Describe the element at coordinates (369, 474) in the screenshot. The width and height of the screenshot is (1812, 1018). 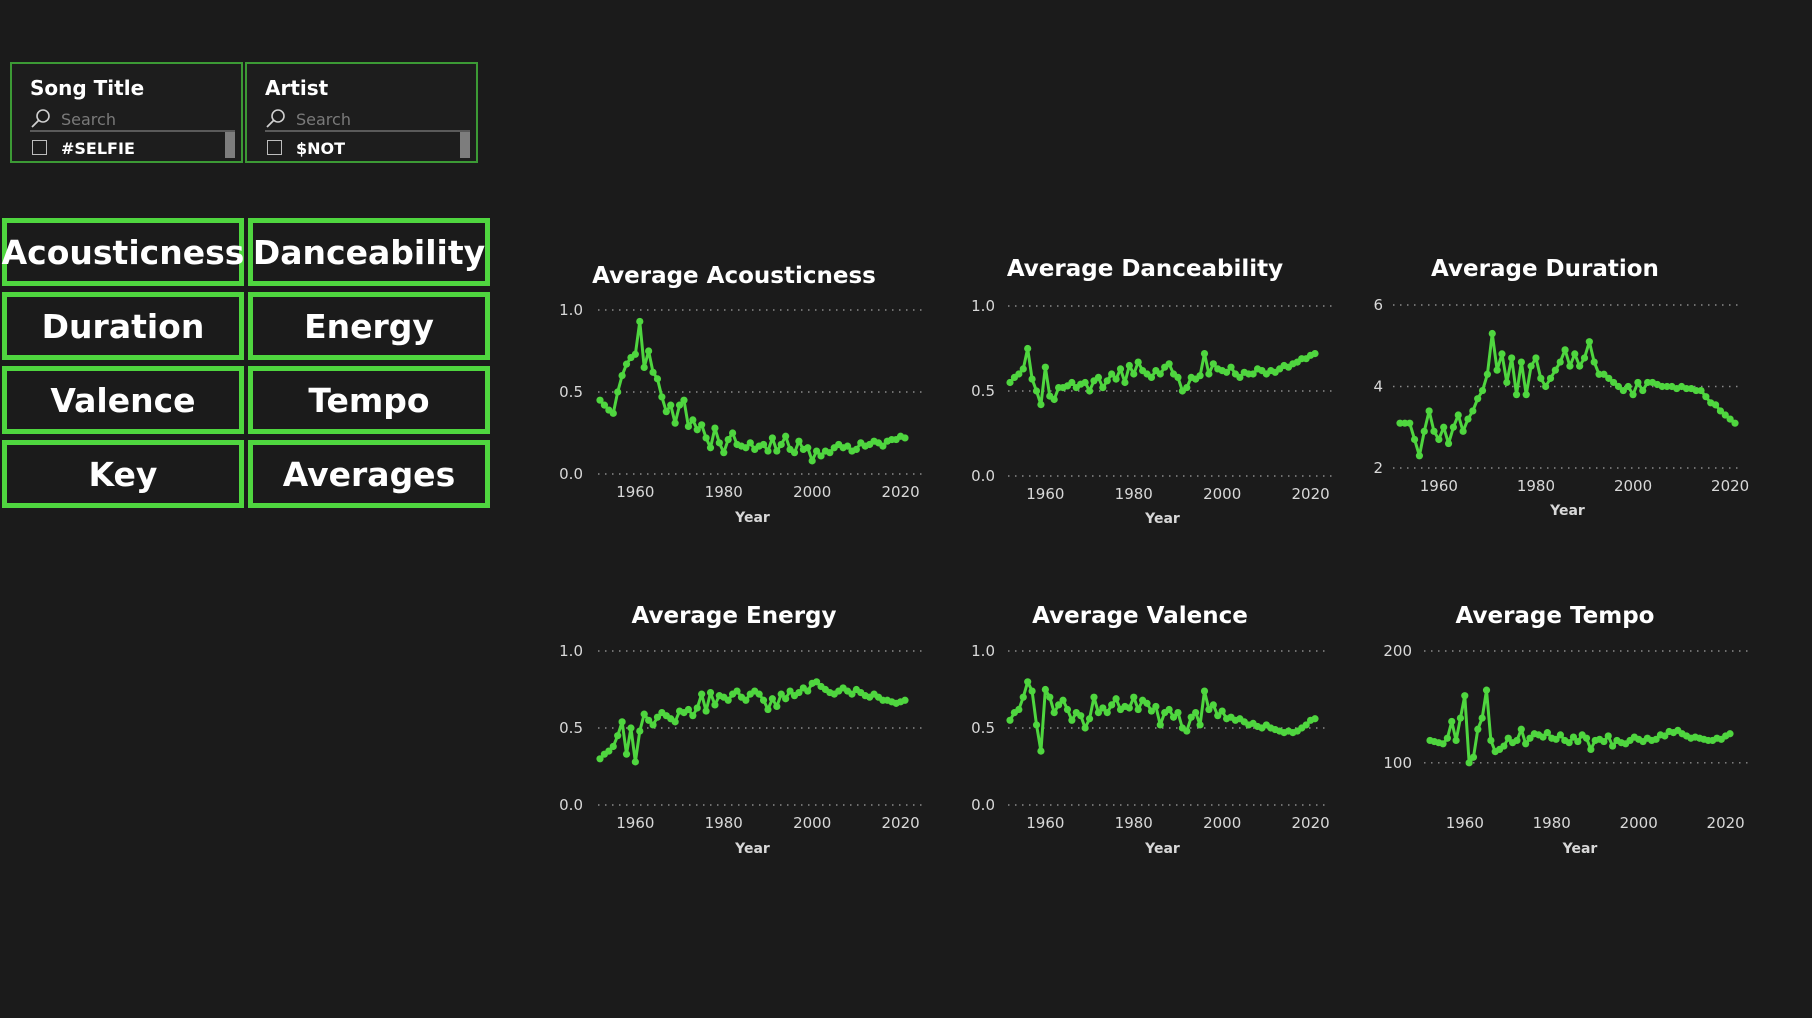
I see `averages-button: Averages` at that location.